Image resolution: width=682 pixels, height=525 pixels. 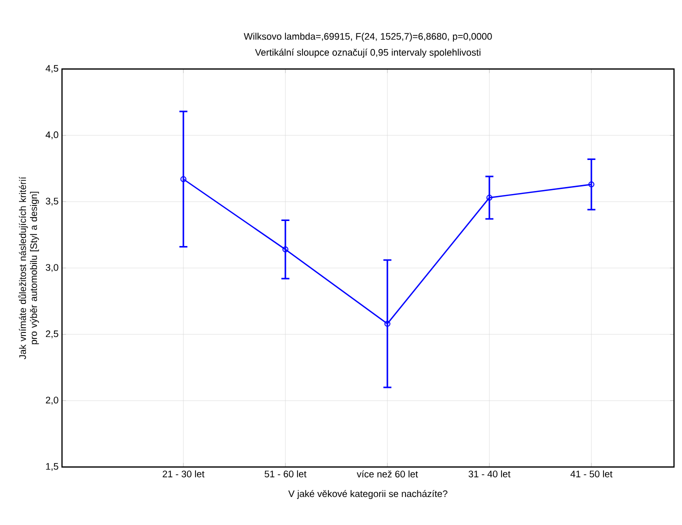 What do you see at coordinates (52, 400) in the screenshot?
I see `y-tick-label: 2,0` at bounding box center [52, 400].